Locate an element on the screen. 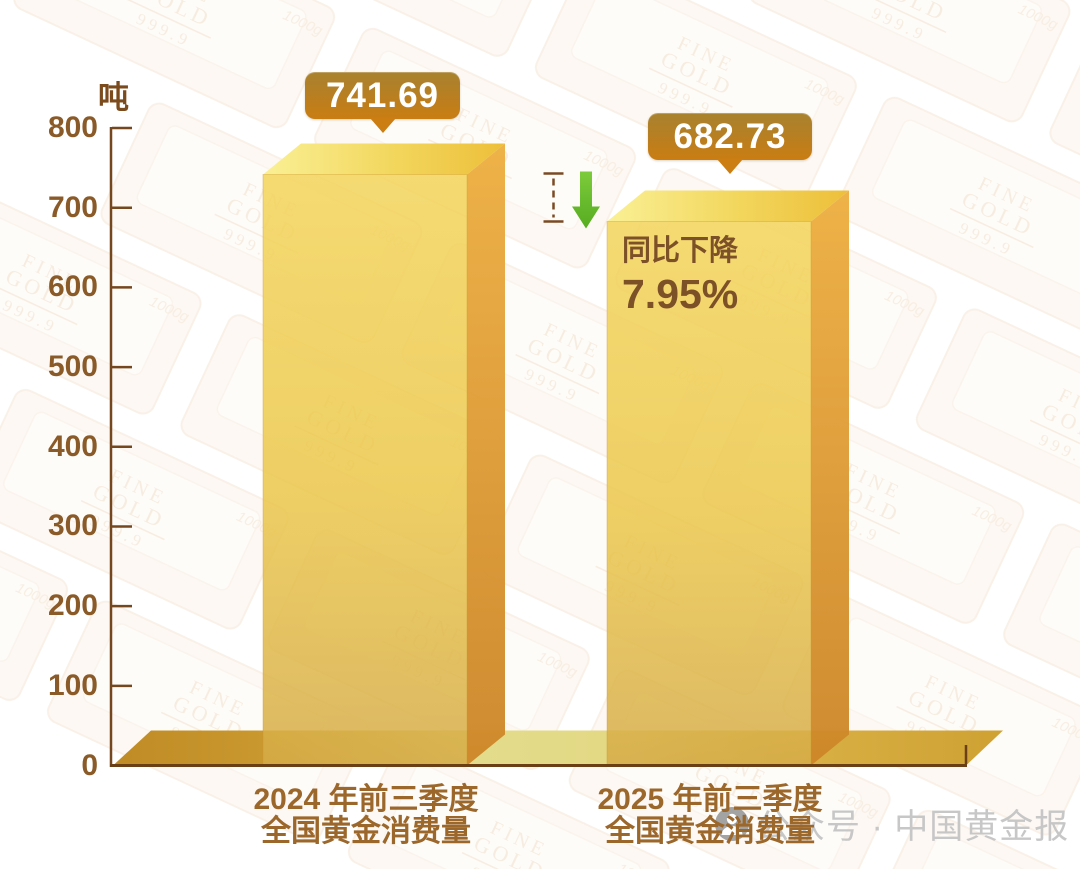 The image size is (1080, 869). value-badge-2025: 682.73 is located at coordinates (730, 136).